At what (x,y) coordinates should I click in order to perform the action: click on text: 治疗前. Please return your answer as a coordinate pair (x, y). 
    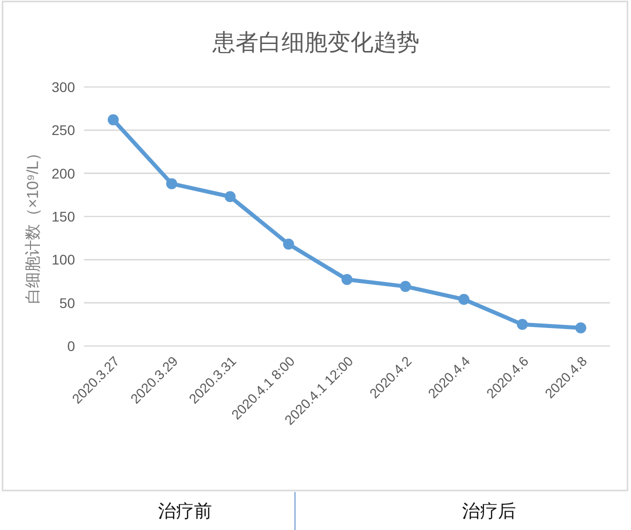
    Looking at the image, I should click on (185, 511).